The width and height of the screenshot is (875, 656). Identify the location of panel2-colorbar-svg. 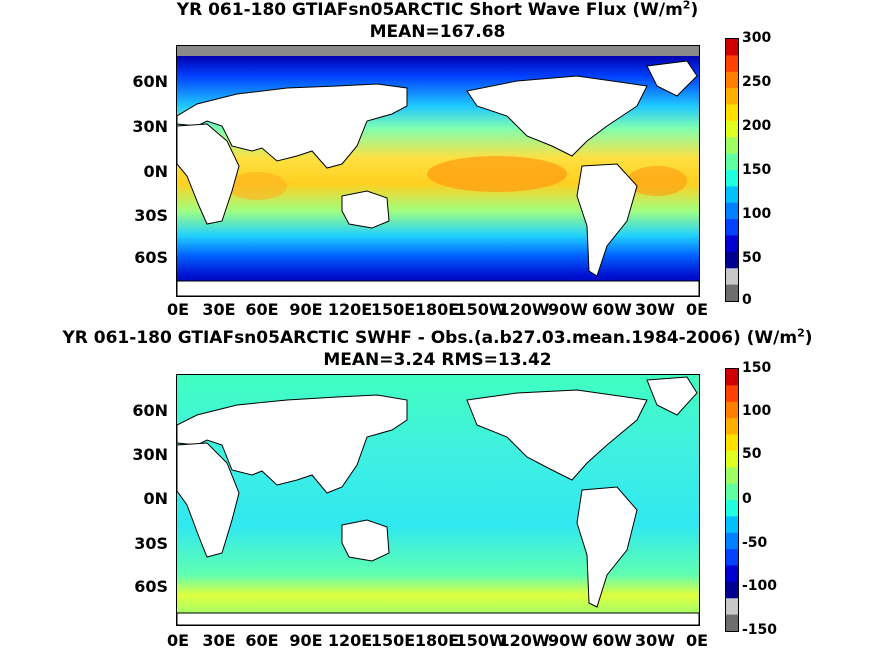
(732, 500).